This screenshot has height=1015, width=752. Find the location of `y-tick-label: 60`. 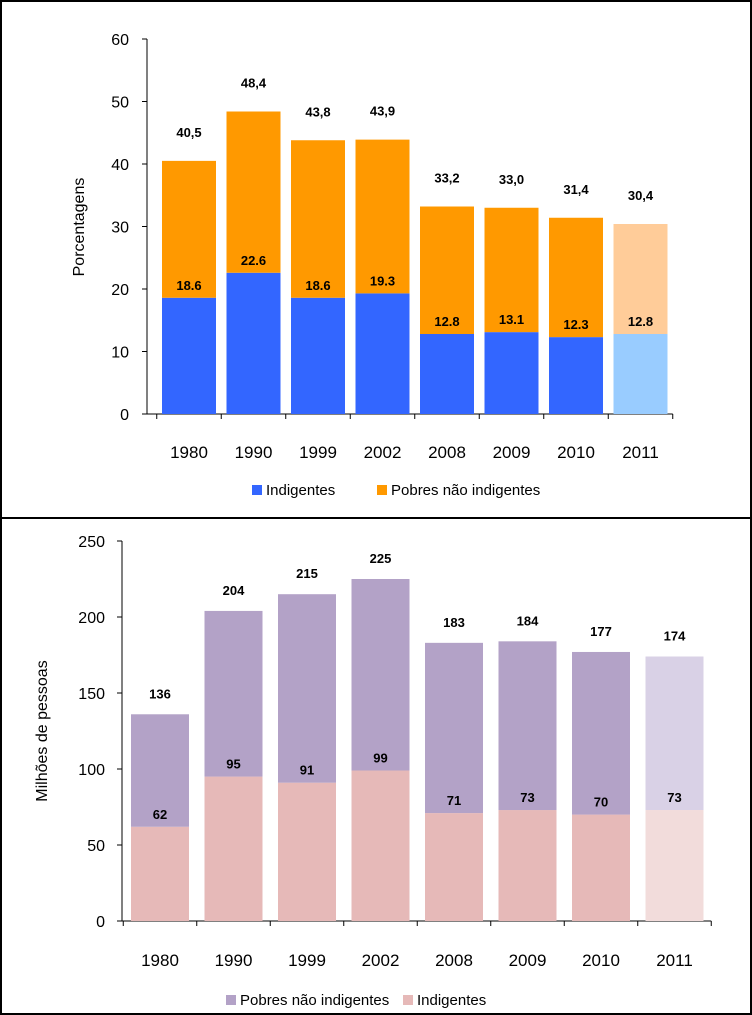

y-tick-label: 60 is located at coordinates (120, 40).